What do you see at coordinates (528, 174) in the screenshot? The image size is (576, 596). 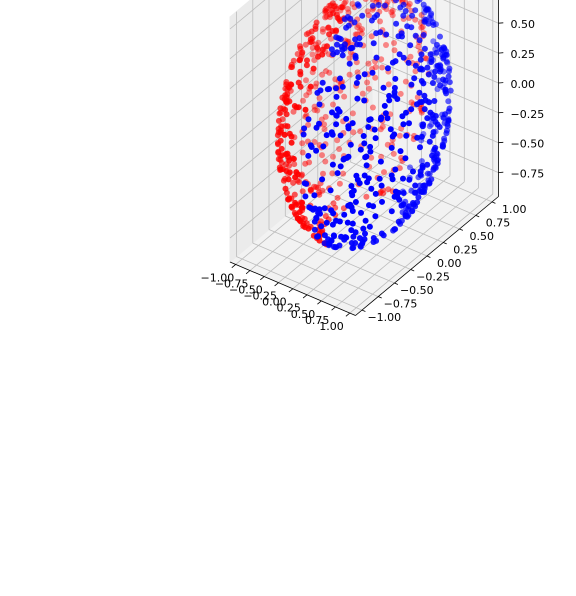 I see `z-tick-label: −0.75` at bounding box center [528, 174].